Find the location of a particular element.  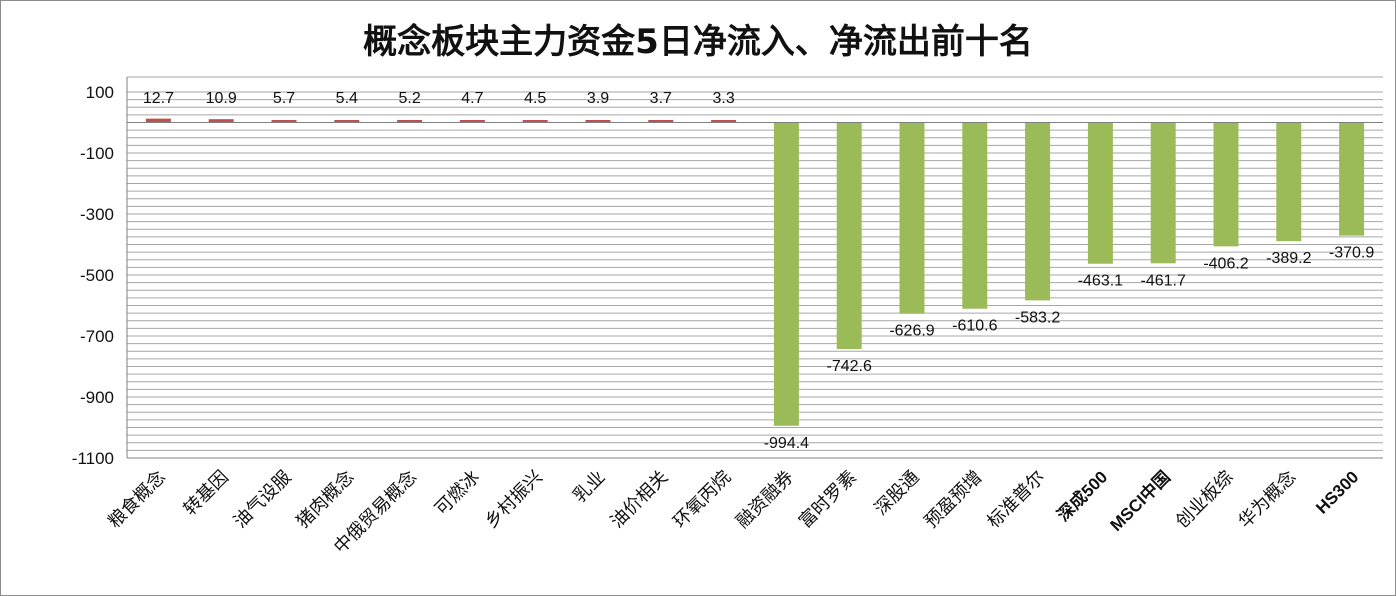

data-label: -370.9 is located at coordinates (1351, 253).